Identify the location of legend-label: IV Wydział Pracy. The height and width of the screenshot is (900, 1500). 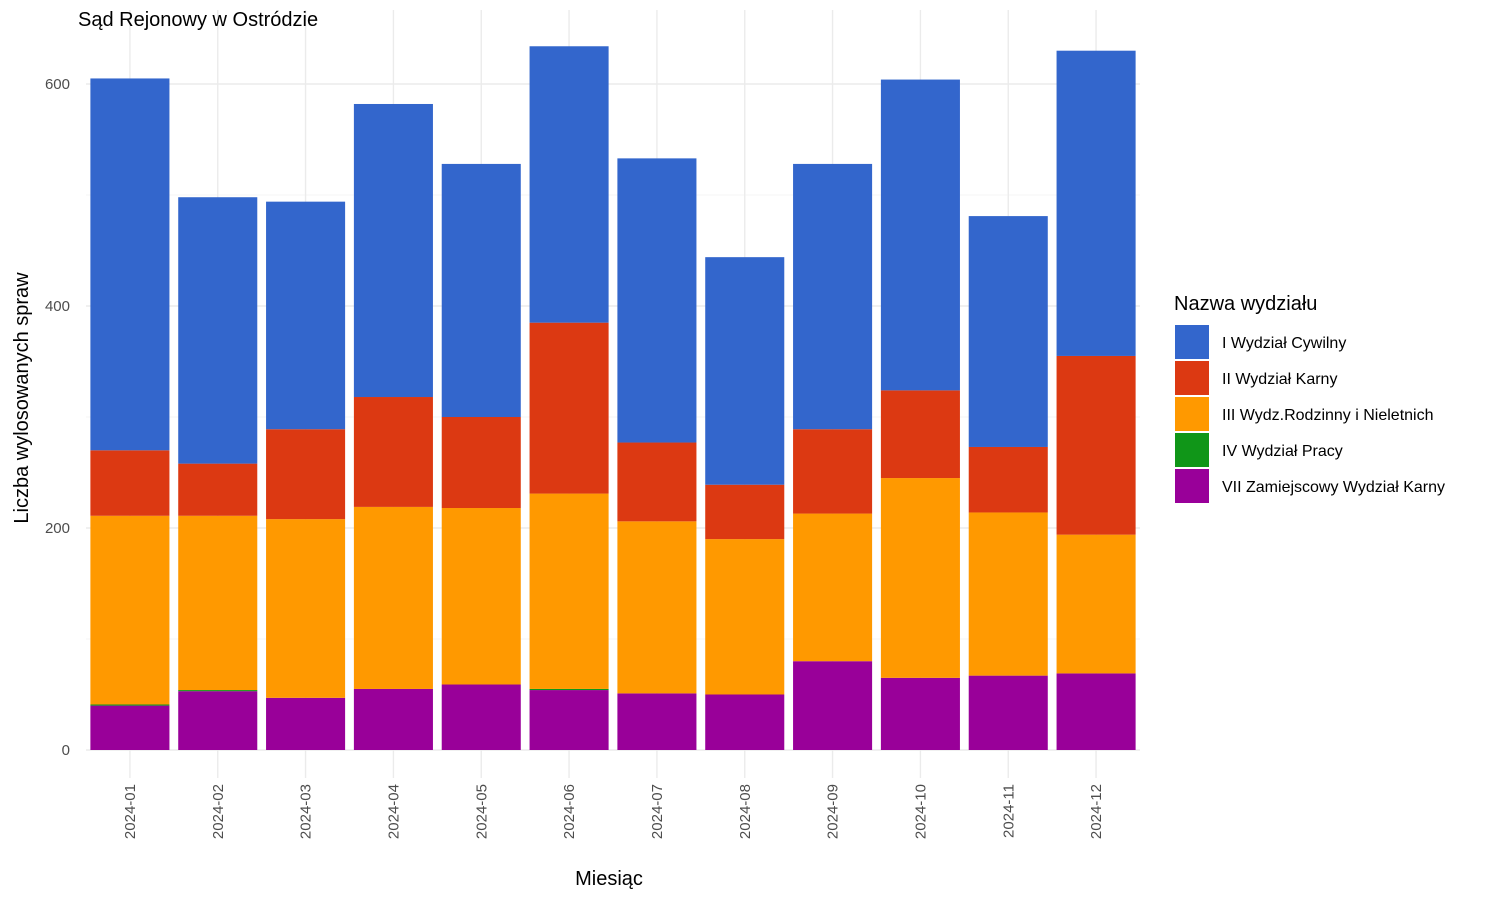
(1282, 451).